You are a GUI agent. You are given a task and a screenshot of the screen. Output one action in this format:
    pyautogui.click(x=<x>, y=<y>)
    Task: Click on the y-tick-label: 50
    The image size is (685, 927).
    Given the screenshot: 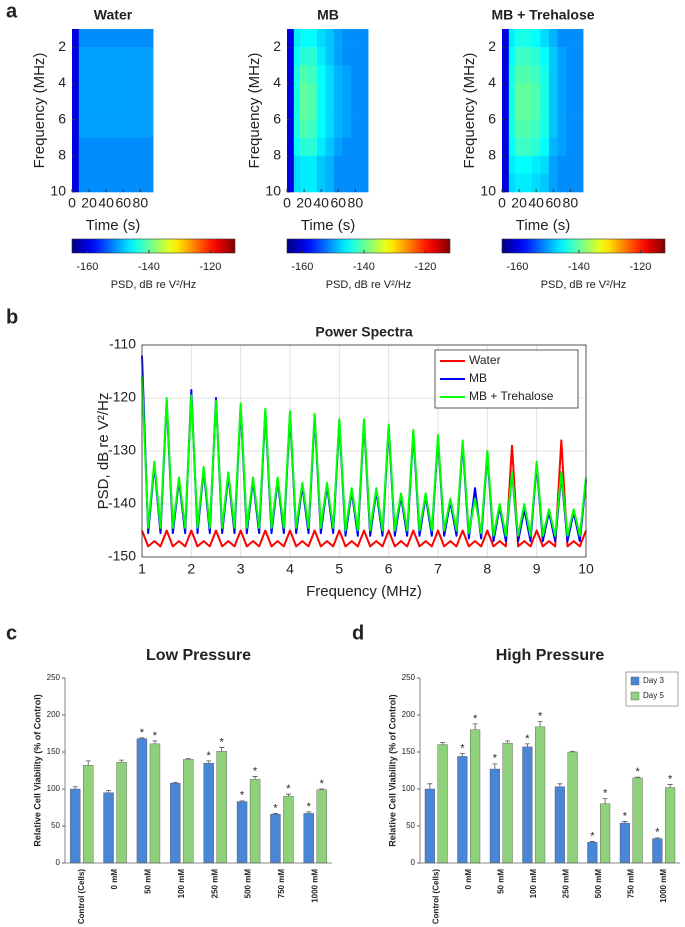 What is the action you would take?
    pyautogui.click(x=410, y=825)
    